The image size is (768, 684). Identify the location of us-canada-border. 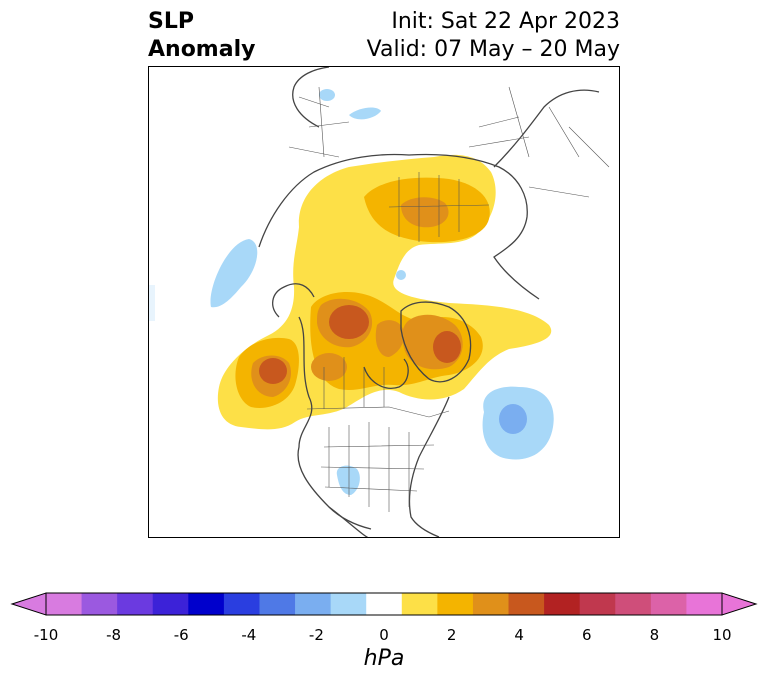
(378, 412).